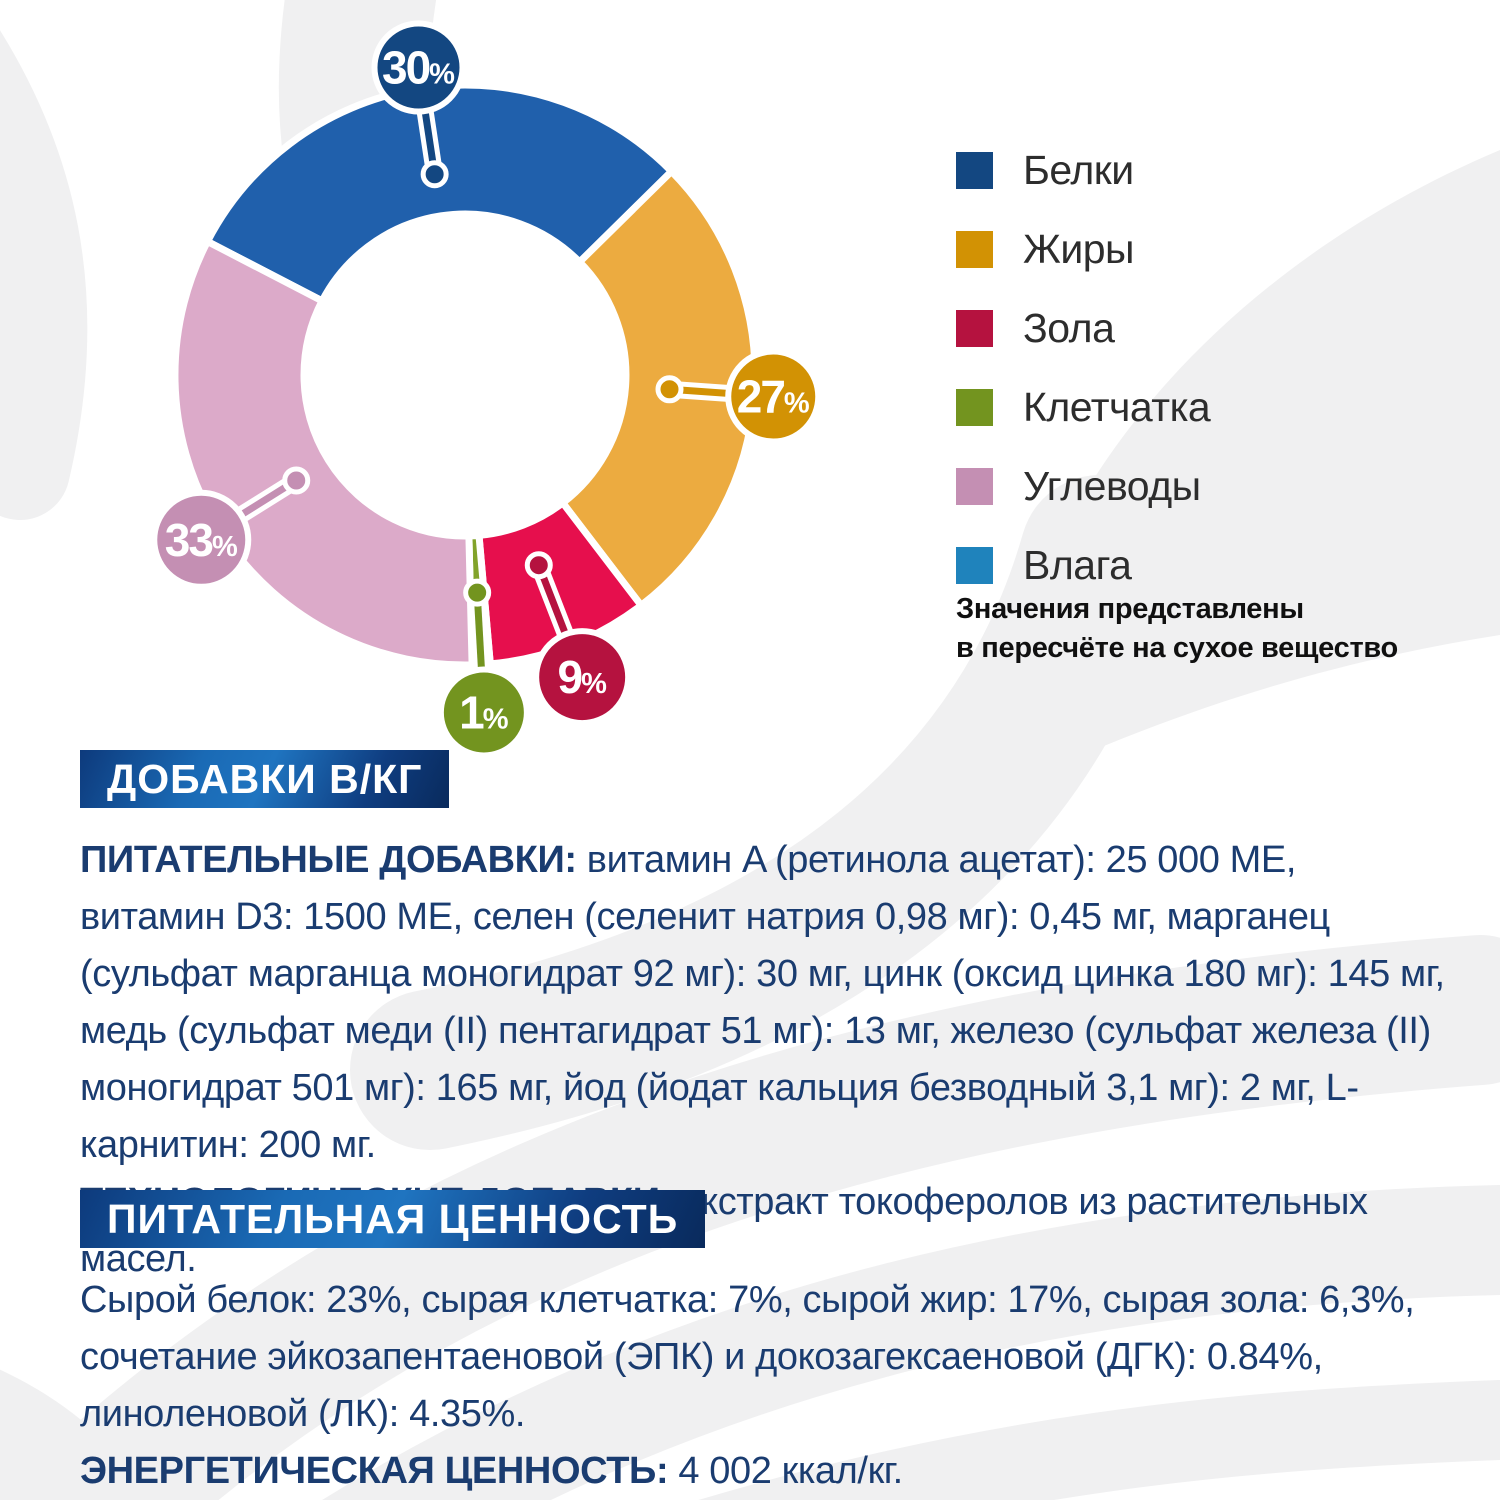 Image resolution: width=1500 pixels, height=1500 pixels. I want to click on legend-swatch-zhiry, so click(974, 249).